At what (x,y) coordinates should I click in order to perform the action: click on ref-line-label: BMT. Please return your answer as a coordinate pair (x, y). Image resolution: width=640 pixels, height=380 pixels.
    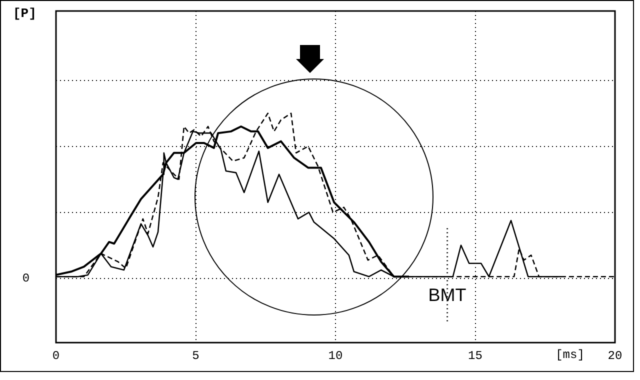
    Looking at the image, I should click on (447, 295).